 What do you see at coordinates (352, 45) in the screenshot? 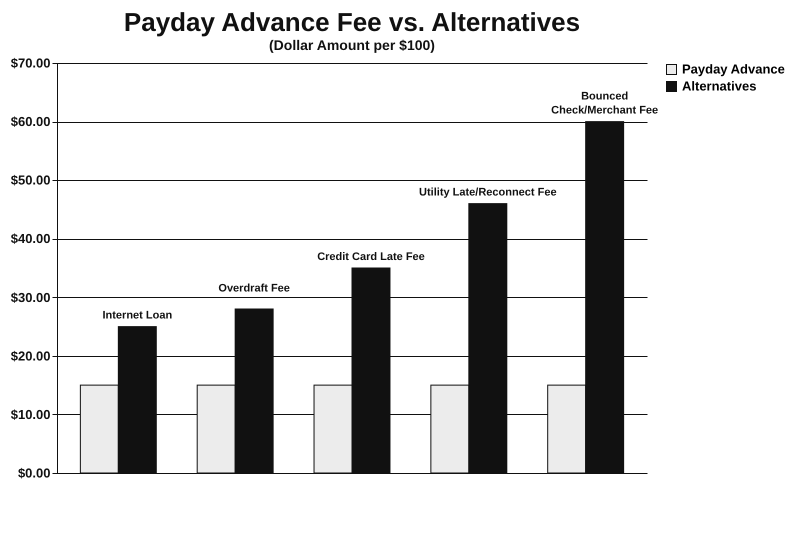
I see `chart-subtitle: (Dollar Amount per $100)` at bounding box center [352, 45].